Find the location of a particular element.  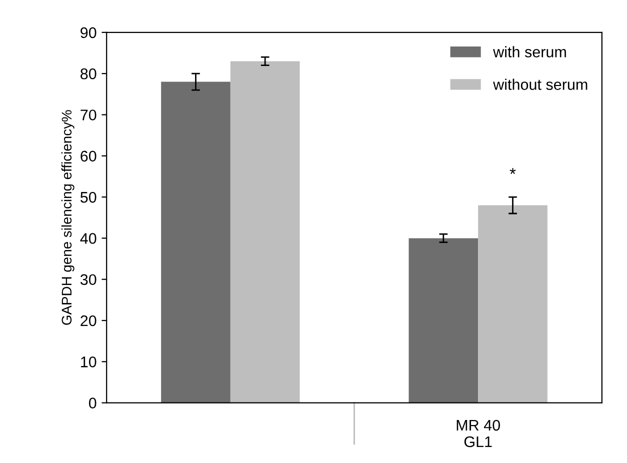

x-tick-label: MR 40 GL1 is located at coordinates (478, 434).